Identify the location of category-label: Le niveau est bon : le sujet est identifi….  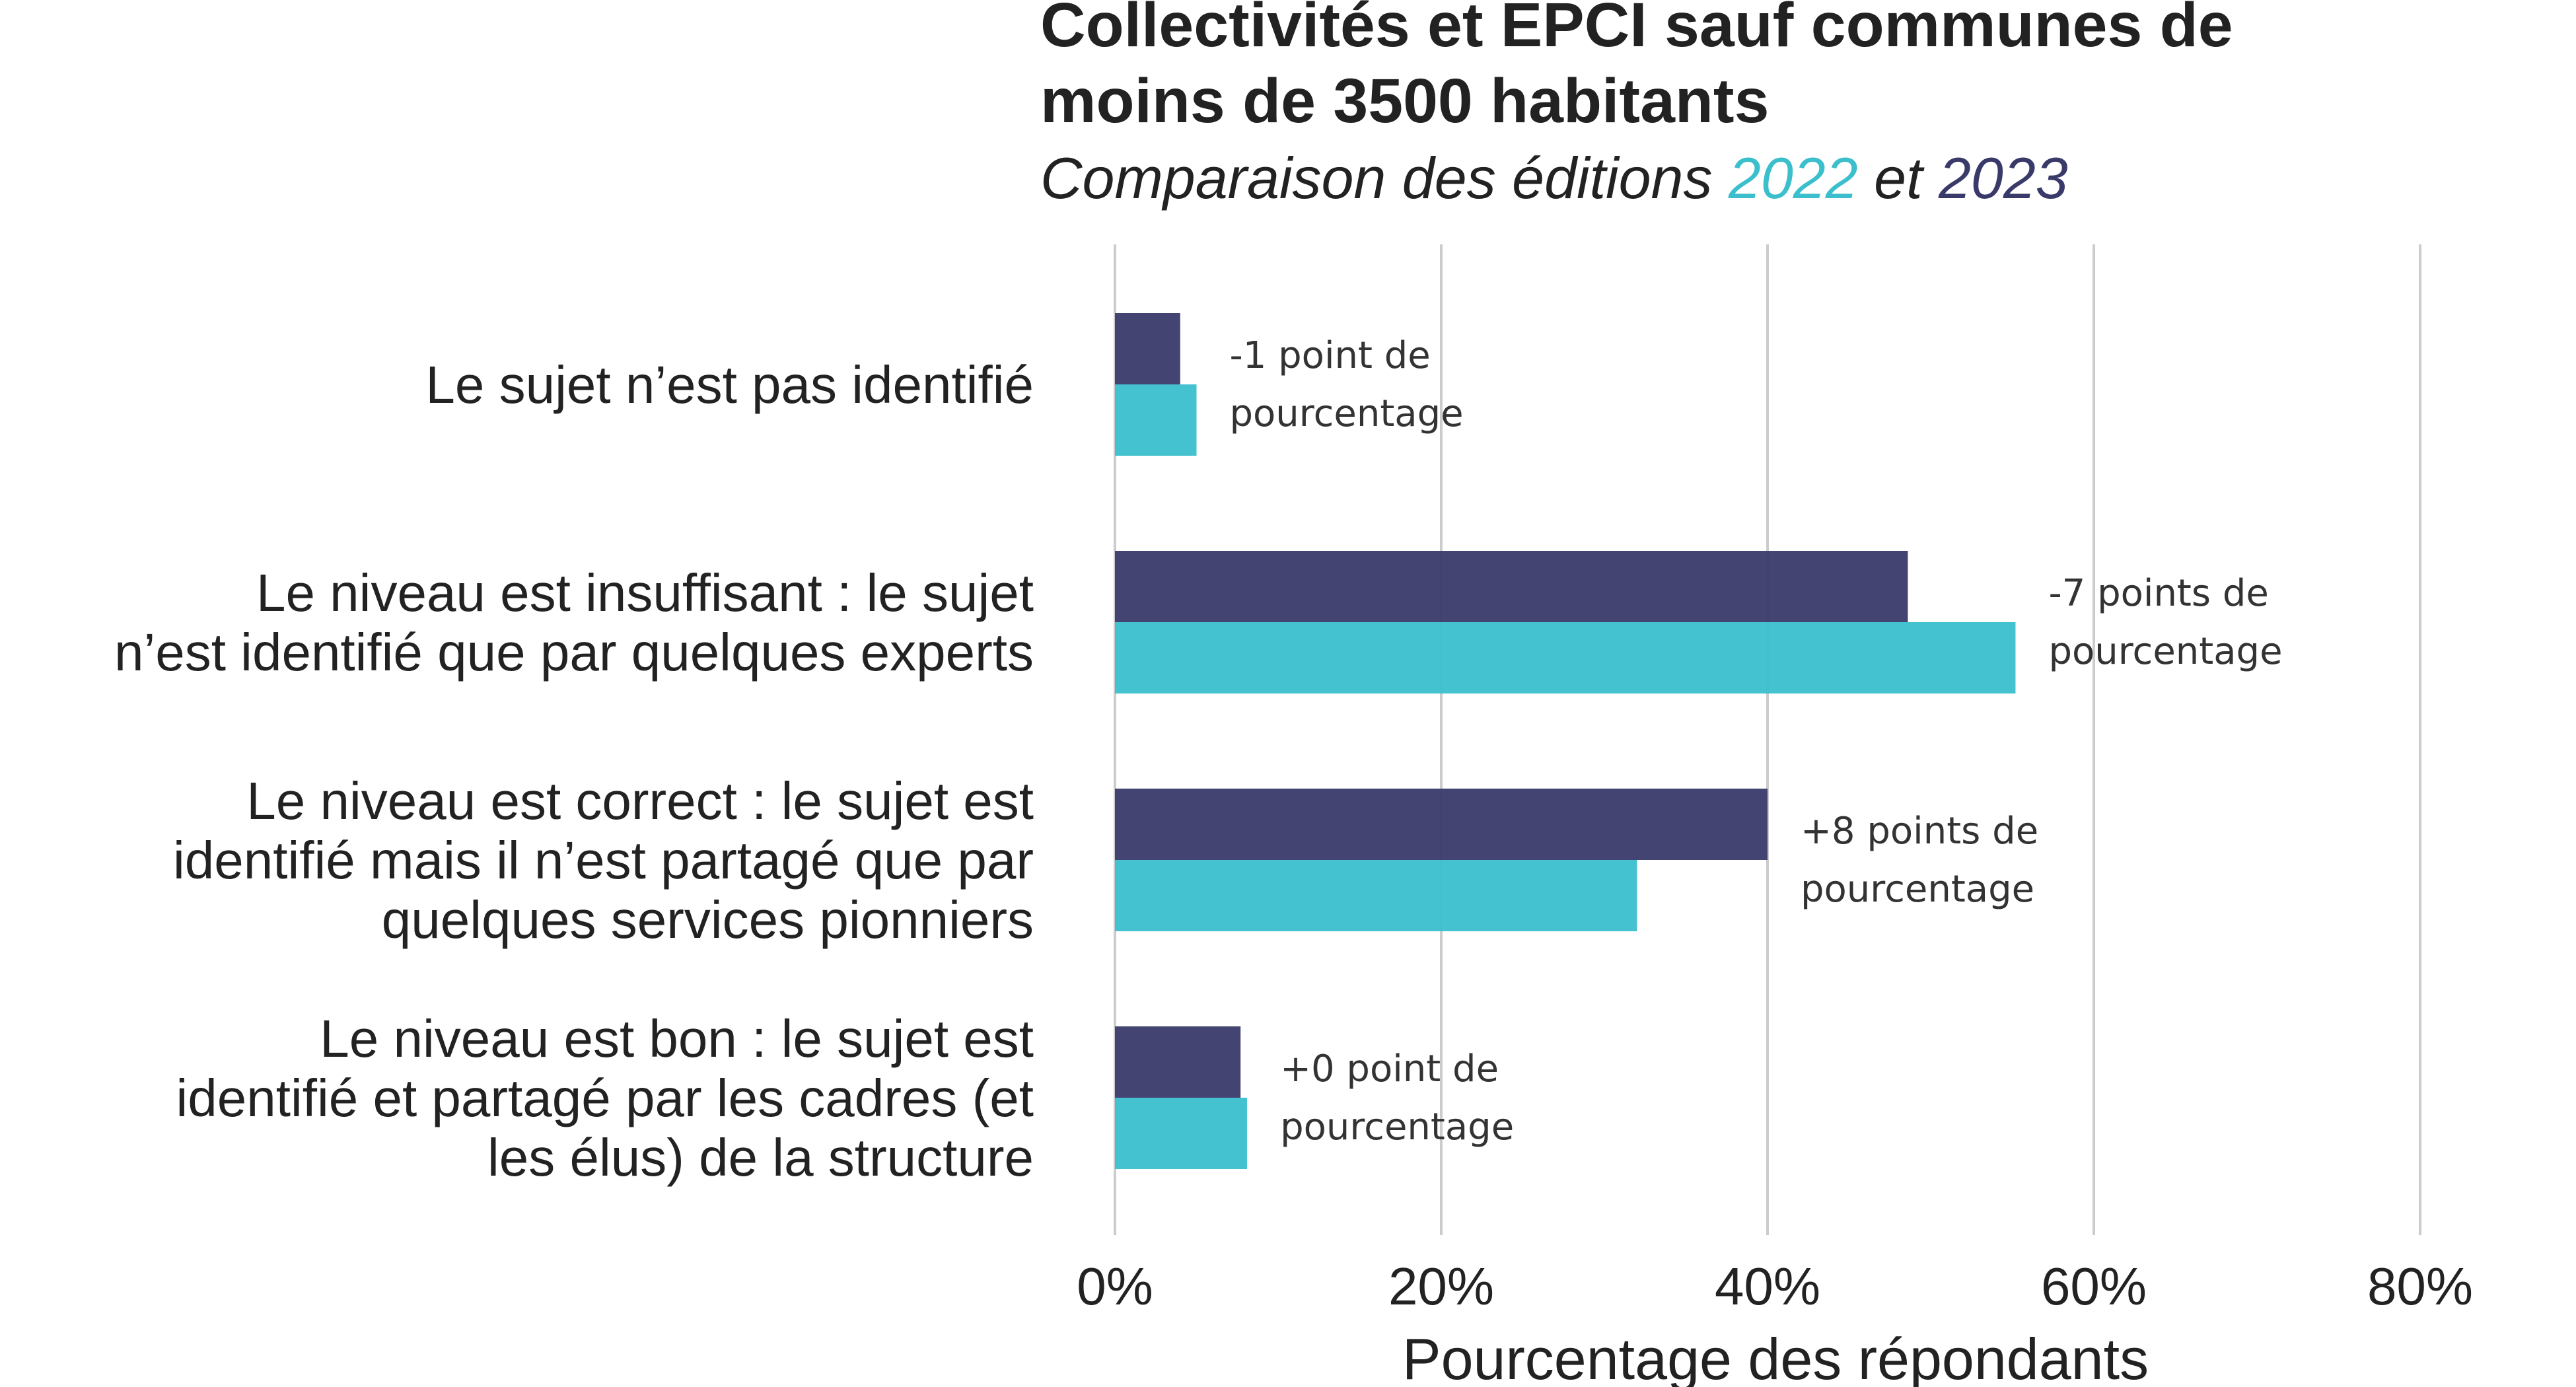
(605, 1098).